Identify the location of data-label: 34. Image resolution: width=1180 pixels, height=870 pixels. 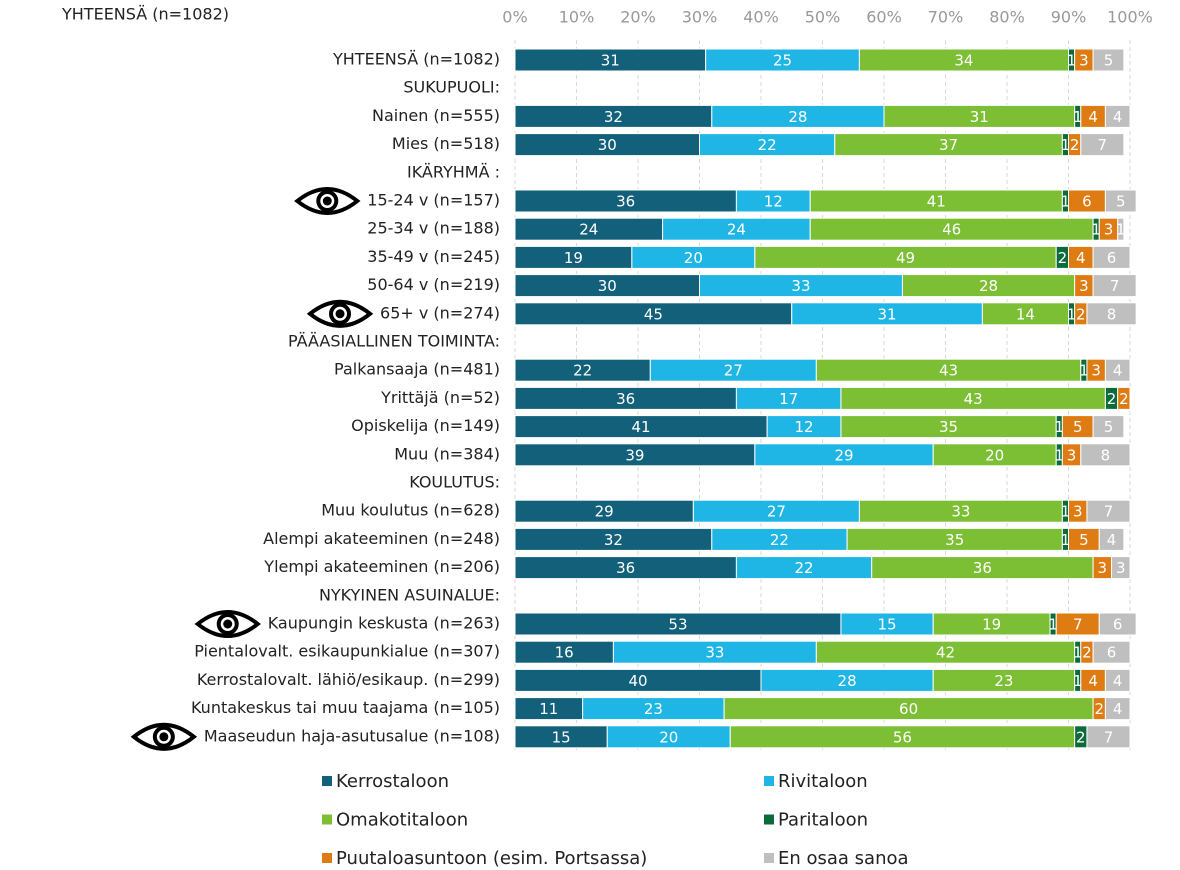
(963, 61).